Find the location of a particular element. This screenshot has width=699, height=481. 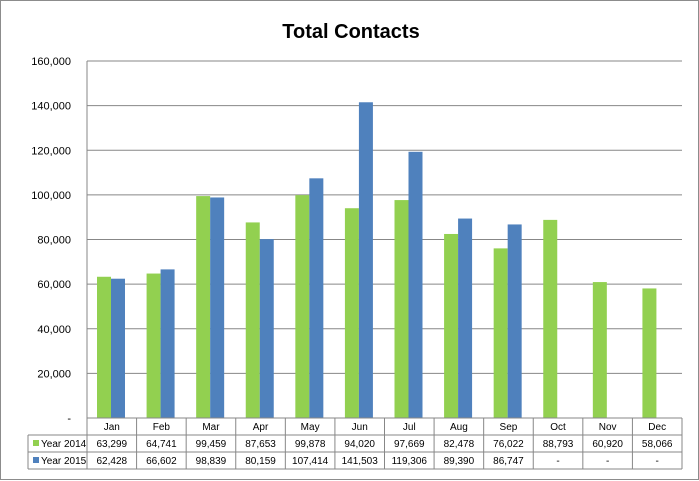

bar-year-2015-may is located at coordinates (316, 298).